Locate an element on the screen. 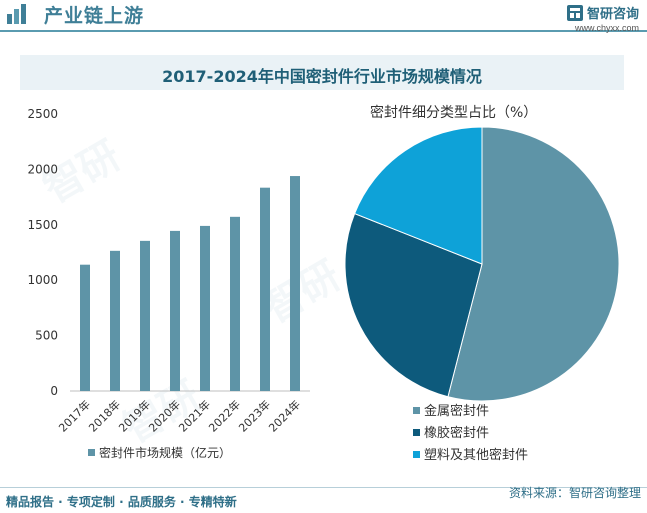 Image resolution: width=647 pixels, height=513 pixels. bar-chart-icon is located at coordinates (16, 14).